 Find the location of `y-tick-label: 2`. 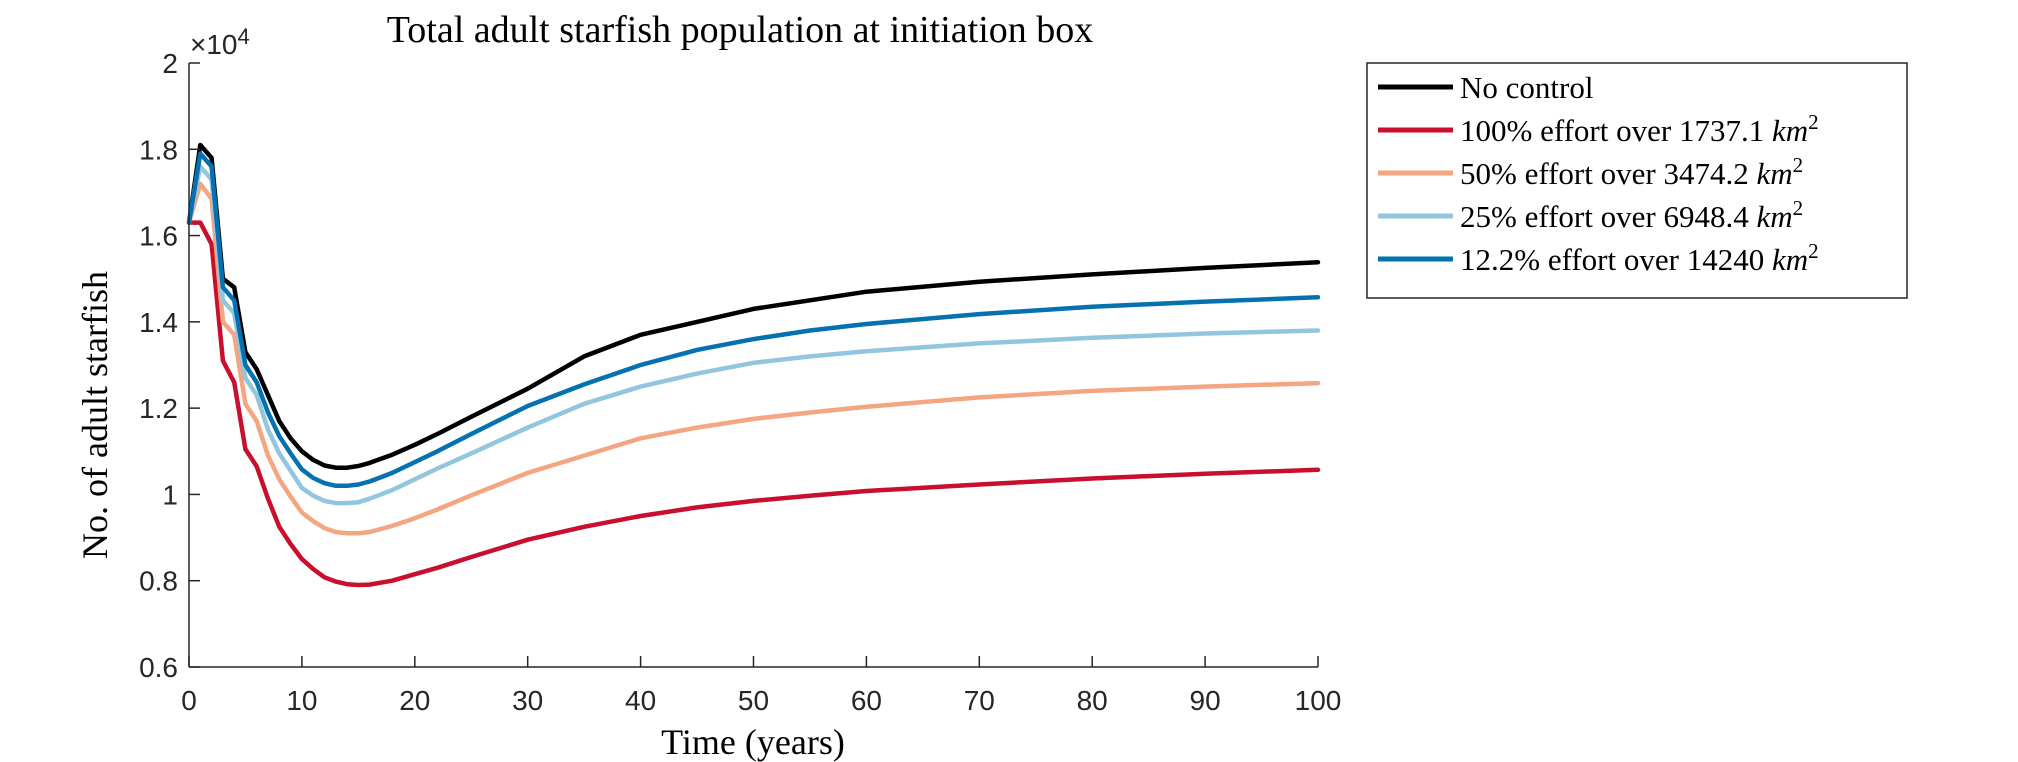

y-tick-label: 2 is located at coordinates (170, 63).